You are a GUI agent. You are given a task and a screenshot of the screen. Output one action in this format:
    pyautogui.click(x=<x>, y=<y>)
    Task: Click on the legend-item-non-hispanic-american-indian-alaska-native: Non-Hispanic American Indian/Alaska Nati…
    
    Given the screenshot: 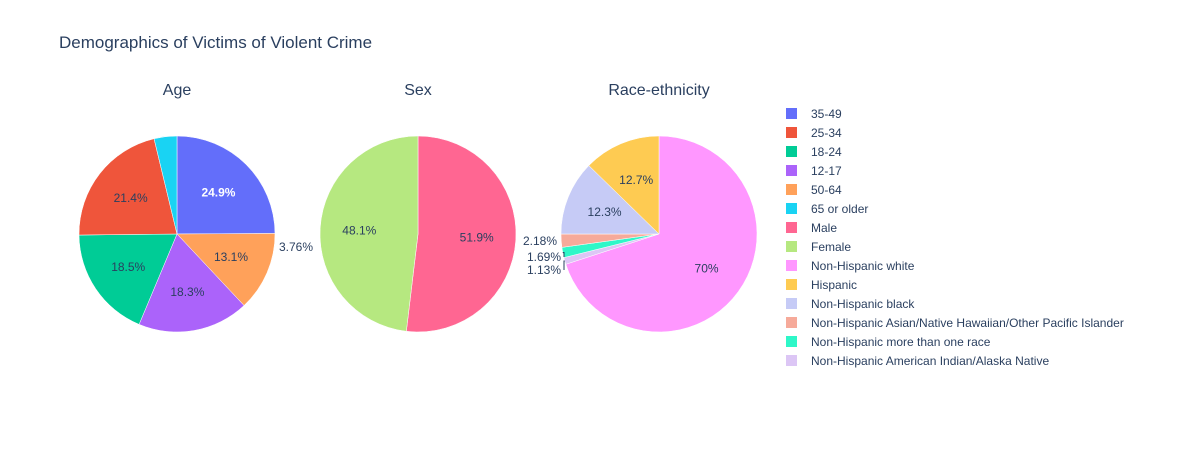 What is the action you would take?
    pyautogui.click(x=917, y=361)
    